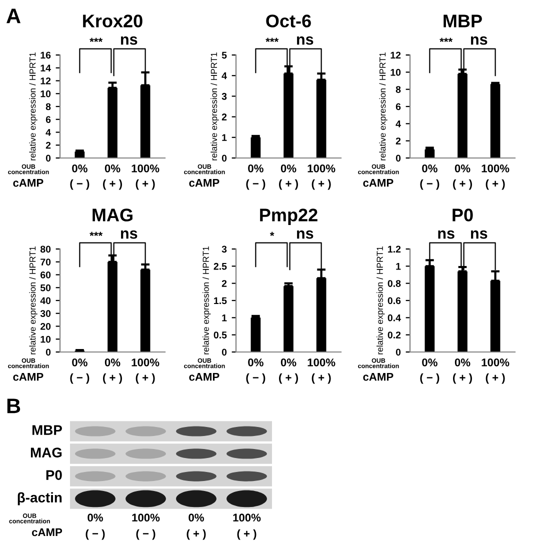  What do you see at coordinates (146, 527) in the screenshot?
I see `category-label: 100% ( − )` at bounding box center [146, 527].